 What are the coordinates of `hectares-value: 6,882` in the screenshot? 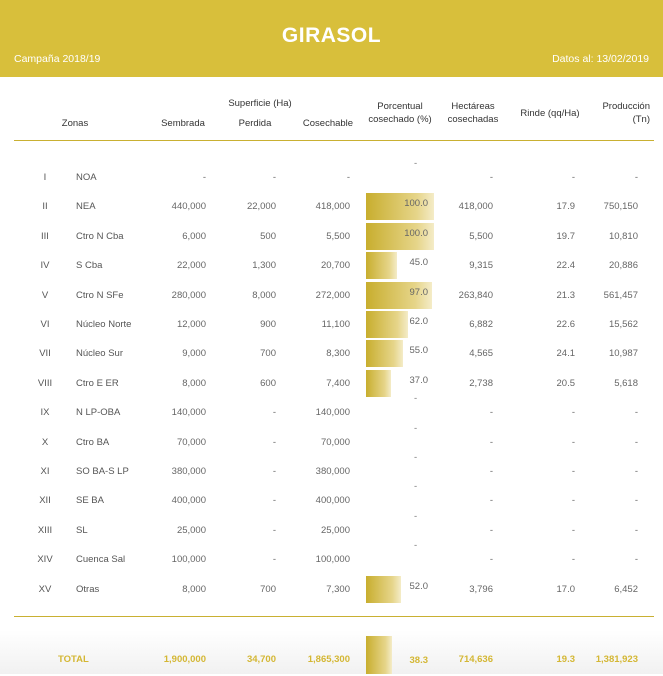 It's located at (481, 324).